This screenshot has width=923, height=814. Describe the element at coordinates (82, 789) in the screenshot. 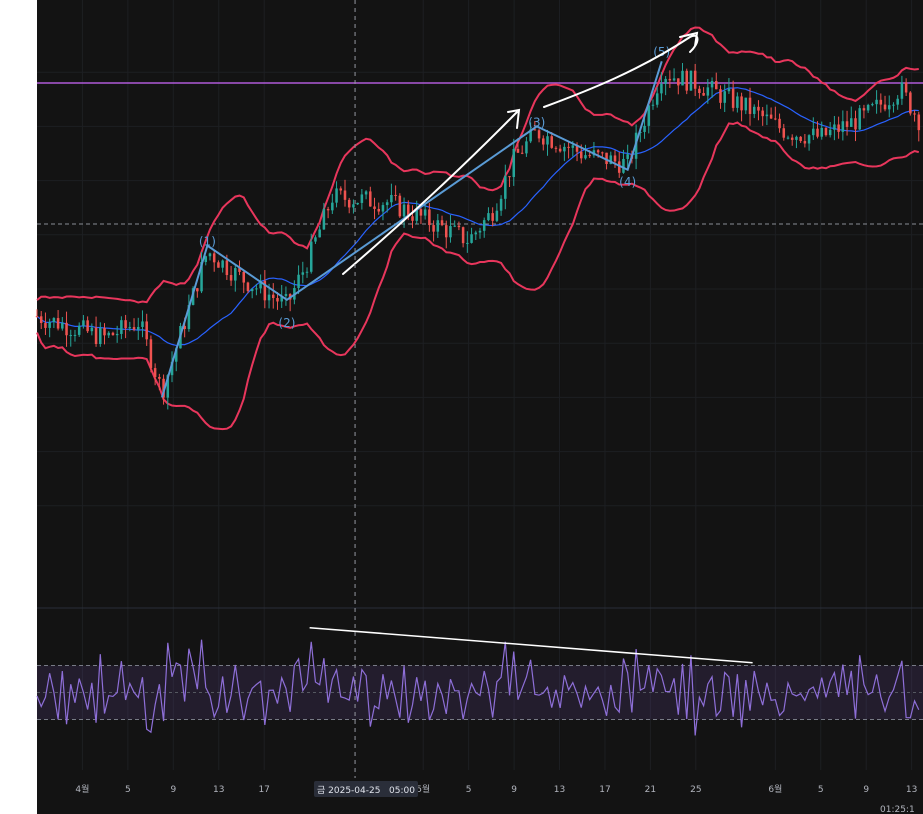

I see `x-tick-label: 4월` at that location.